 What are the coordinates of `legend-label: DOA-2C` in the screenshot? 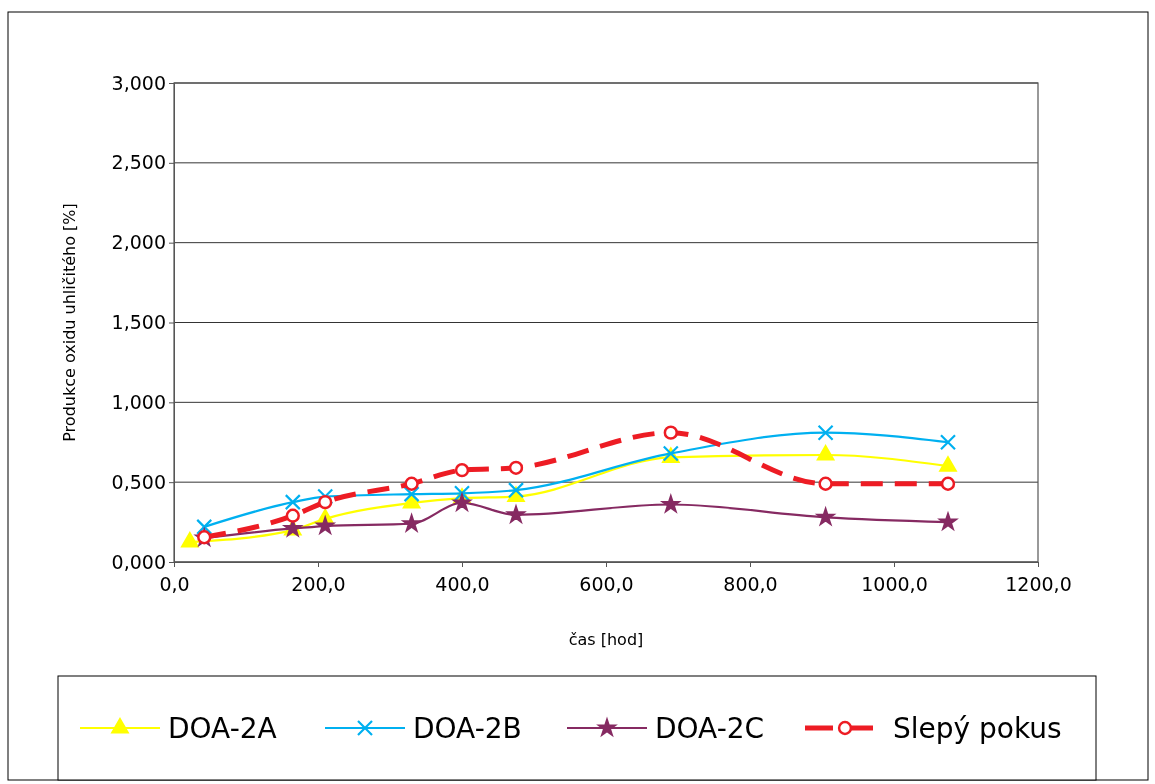 It's located at (710, 728).